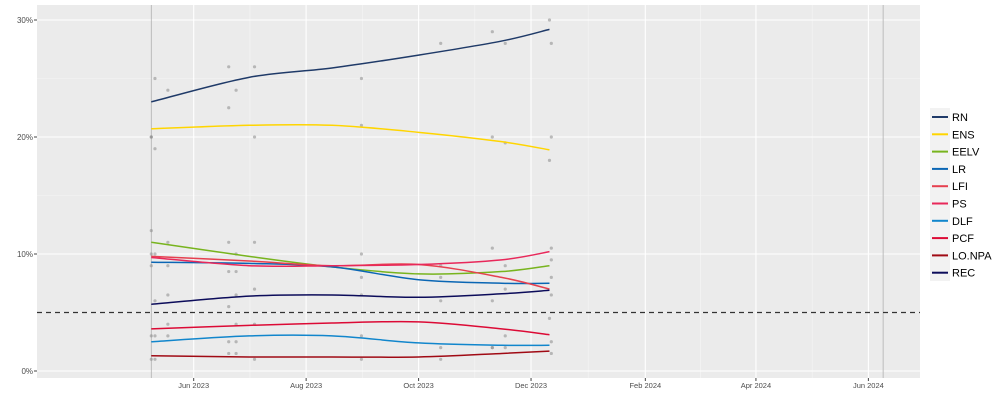 The height and width of the screenshot is (405, 1000). What do you see at coordinates (306, 385) in the screenshot?
I see `x-tick-label: Aug 2023` at bounding box center [306, 385].